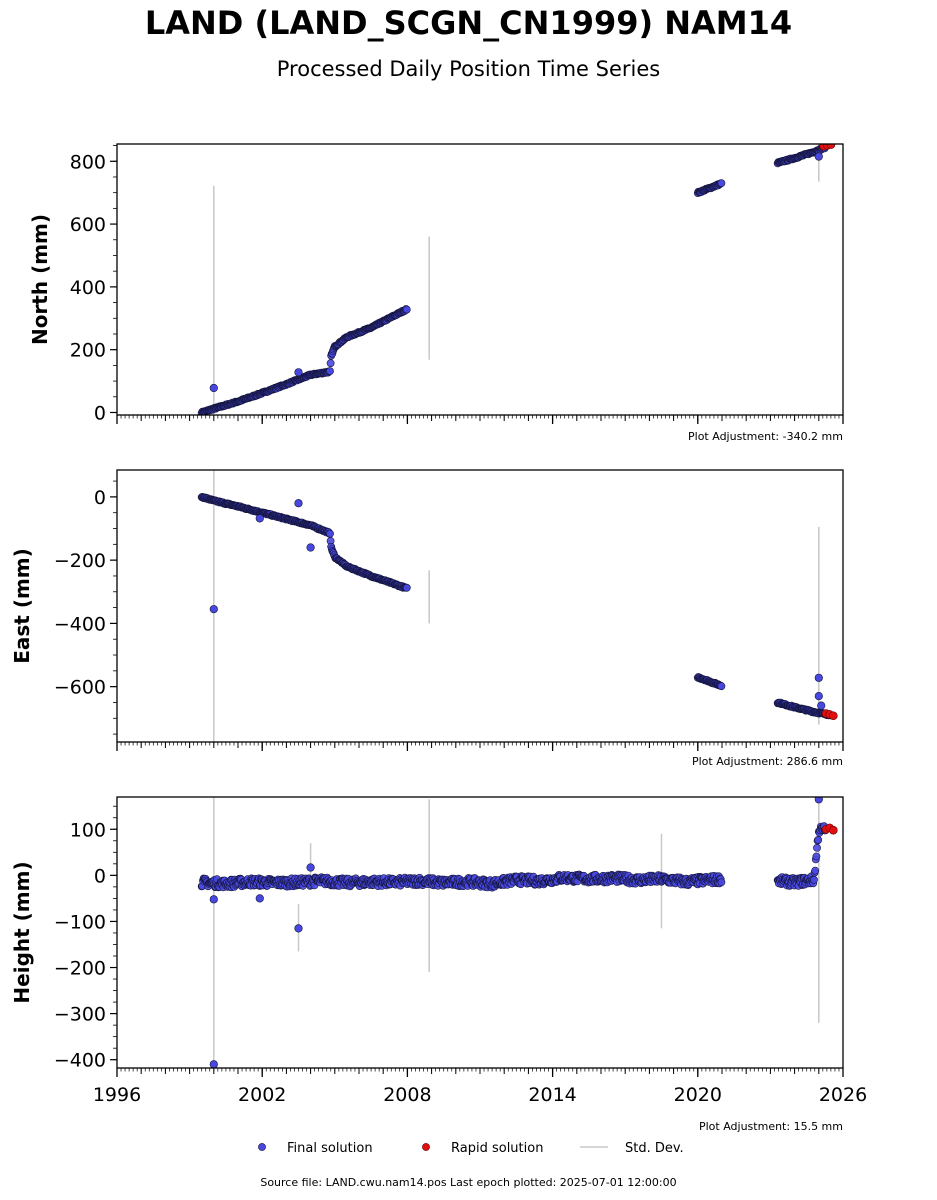 The height and width of the screenshot is (1200, 937). I want to click on y-tick-label: 800, so click(88, 162).